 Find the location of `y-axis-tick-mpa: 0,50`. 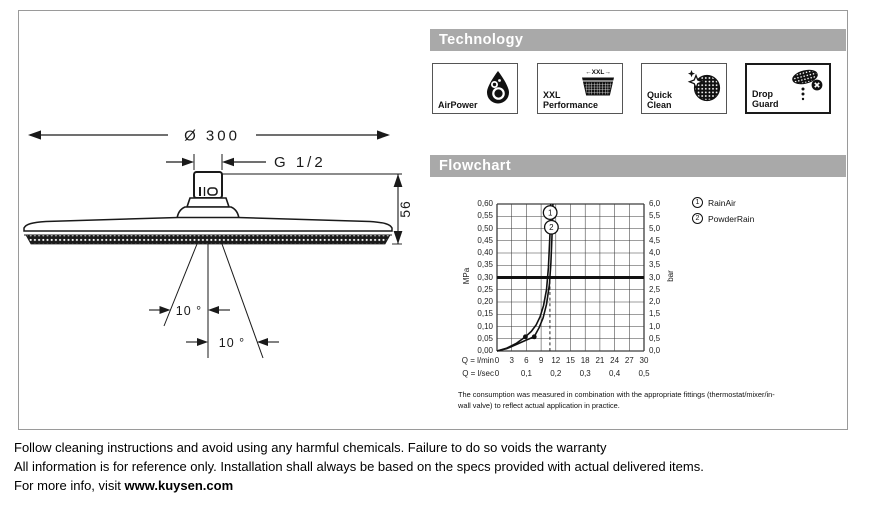

y-axis-tick-mpa: 0,50 is located at coordinates (485, 228).